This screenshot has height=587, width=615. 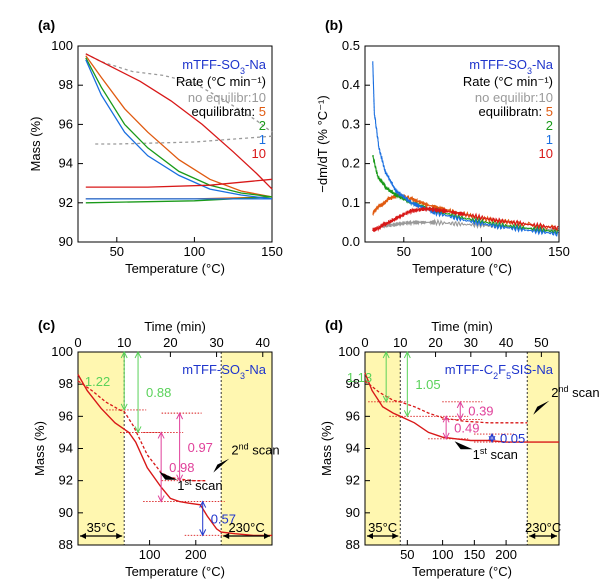 I want to click on mass-loss-value: 0.57, so click(x=223, y=518).